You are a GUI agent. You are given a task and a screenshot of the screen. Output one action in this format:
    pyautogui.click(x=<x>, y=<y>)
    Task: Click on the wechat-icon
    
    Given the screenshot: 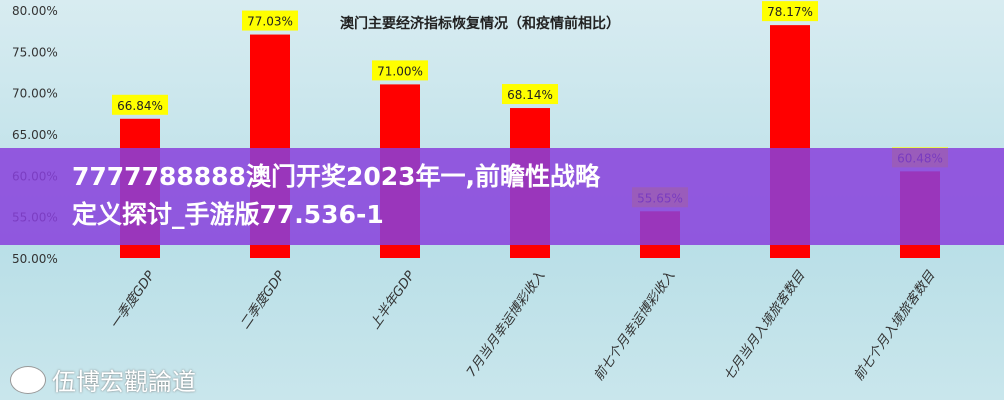 What is the action you would take?
    pyautogui.click(x=28, y=379)
    